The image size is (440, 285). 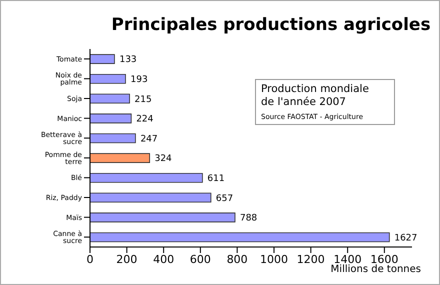 I want to click on x-tick-label: 400, so click(x=163, y=259).